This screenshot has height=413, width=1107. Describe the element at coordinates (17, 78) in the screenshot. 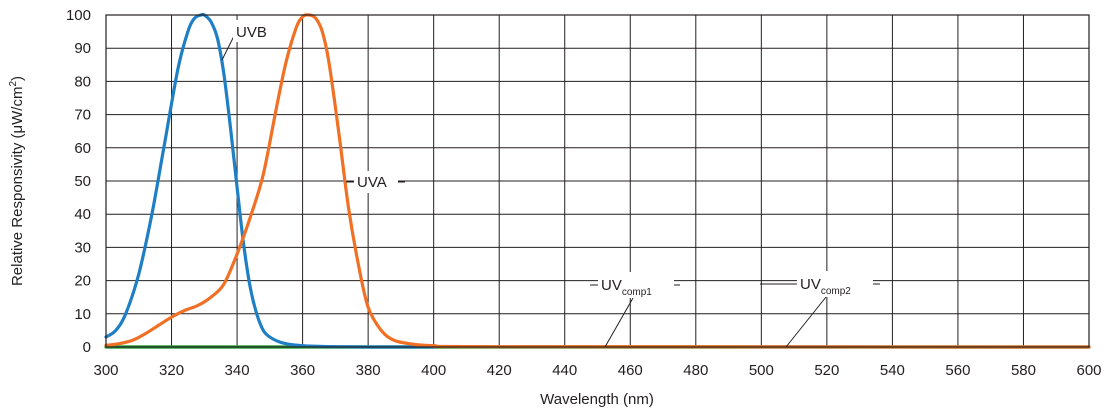

I see `y-axis-title-close: )` at that location.